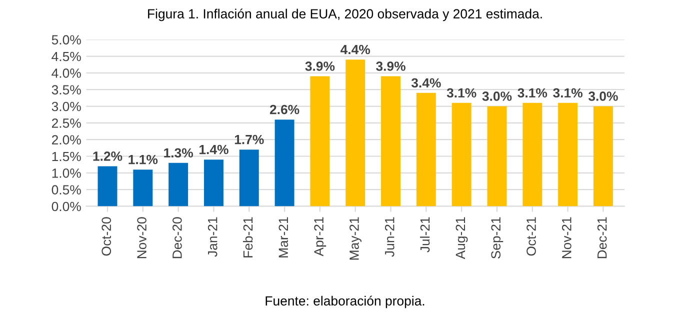 The width and height of the screenshot is (690, 330). I want to click on y-tick-label: 0.0%, so click(66, 207).